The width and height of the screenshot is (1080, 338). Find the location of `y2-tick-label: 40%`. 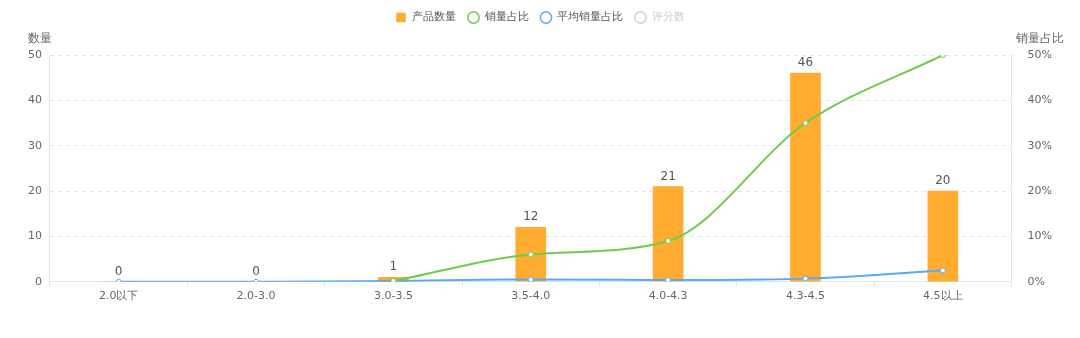

y2-tick-label: 40% is located at coordinates (1039, 100).